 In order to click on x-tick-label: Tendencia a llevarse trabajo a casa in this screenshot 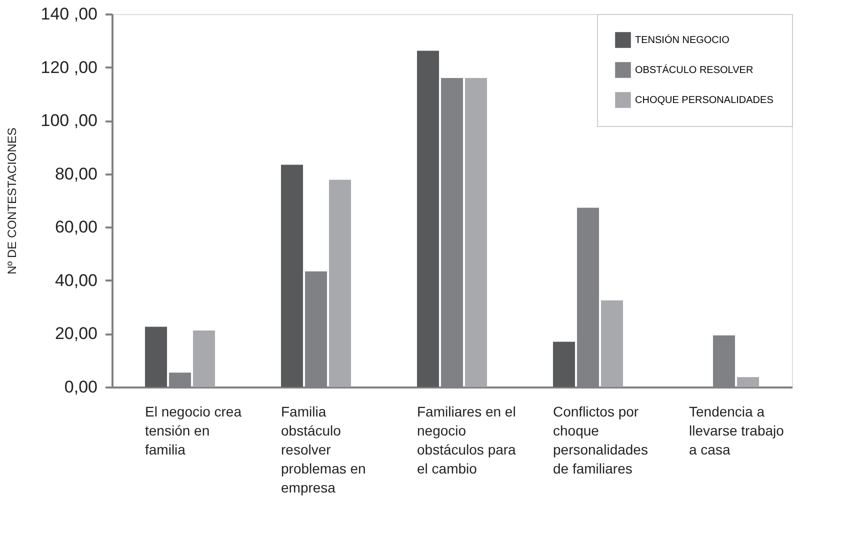, I will do `click(736, 431)`.